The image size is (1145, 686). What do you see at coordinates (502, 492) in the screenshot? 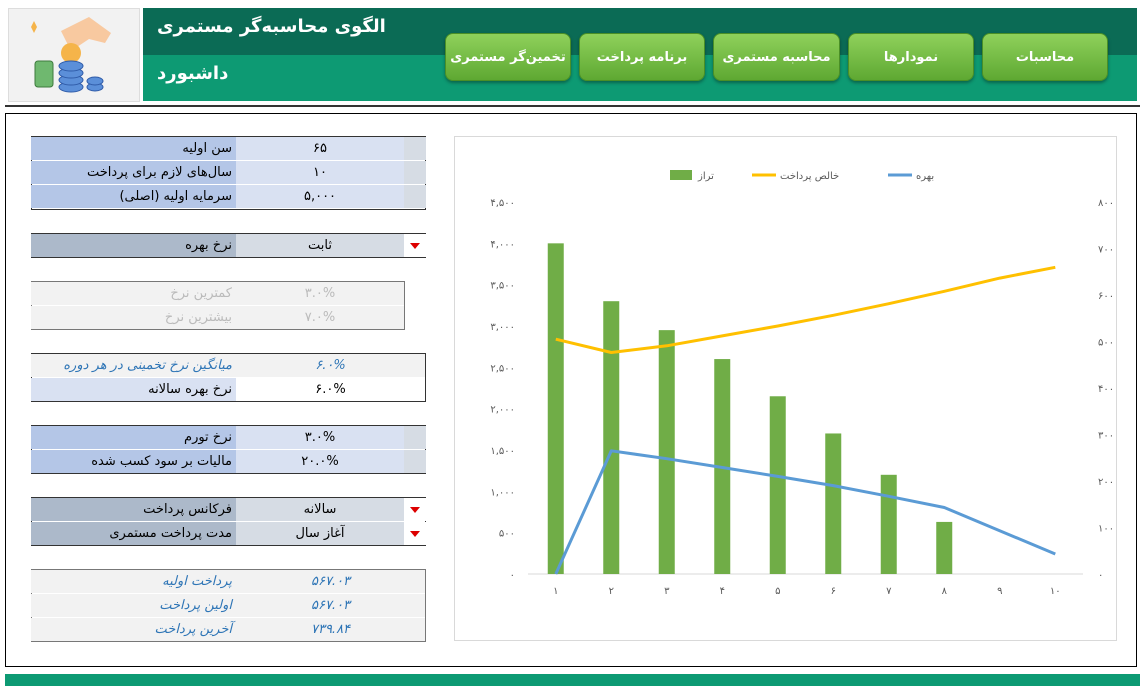
I see `y-left-tick-label: ۱,۰۰۰` at bounding box center [502, 492].